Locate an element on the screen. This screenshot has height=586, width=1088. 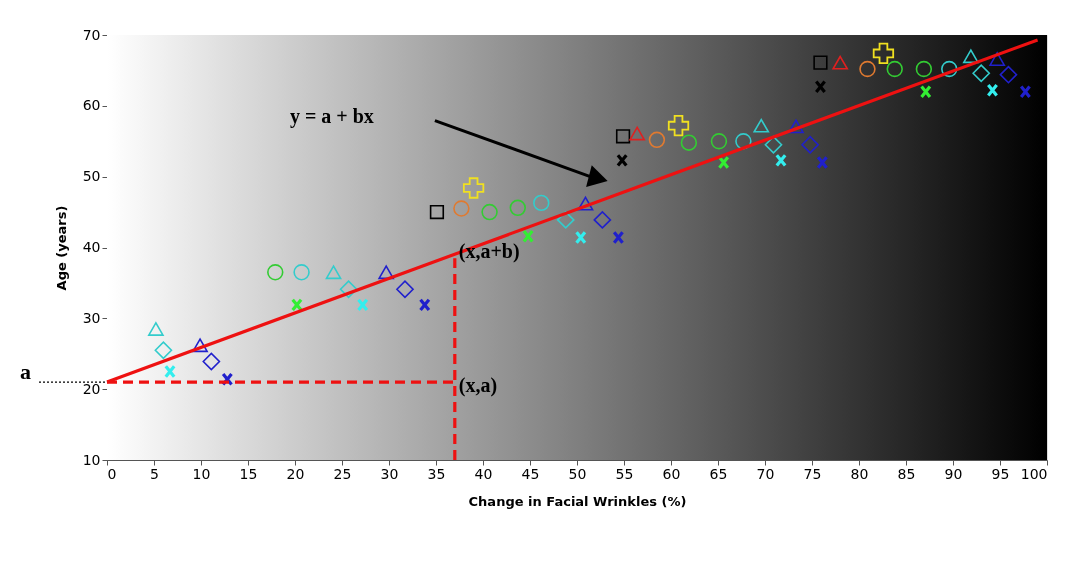
y-tick-label: 70 is located at coordinates (91, 34).